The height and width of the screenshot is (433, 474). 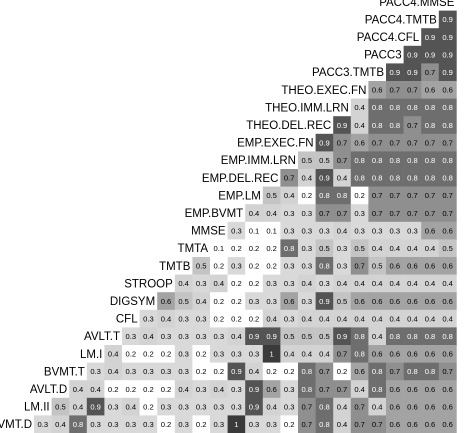 What do you see at coordinates (288, 126) in the screenshot?
I see `row-label: THEO.DEL.REC` at bounding box center [288, 126].